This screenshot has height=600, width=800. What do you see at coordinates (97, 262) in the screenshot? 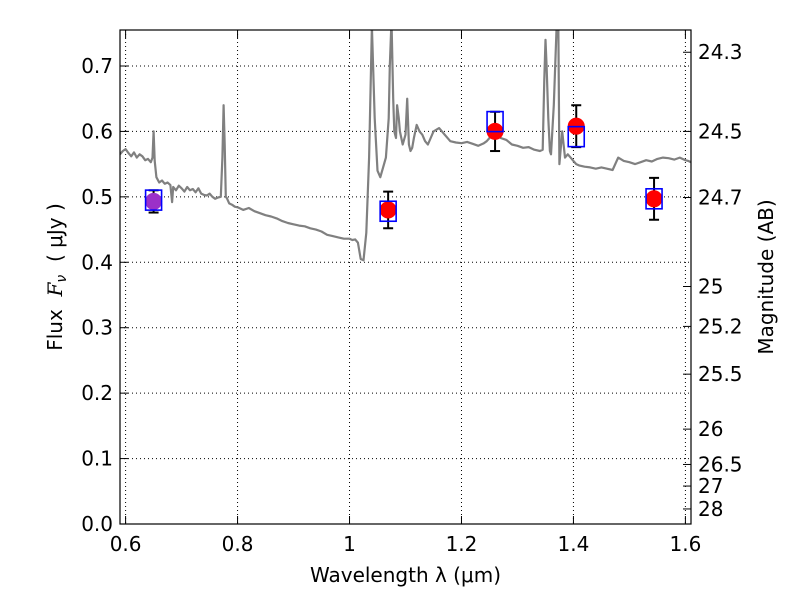
I see `y-tick-label: 0.4` at bounding box center [97, 262].